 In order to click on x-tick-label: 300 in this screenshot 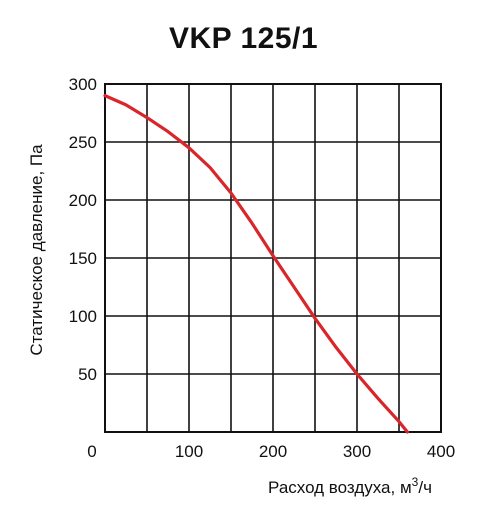, I will do `click(357, 451)`.